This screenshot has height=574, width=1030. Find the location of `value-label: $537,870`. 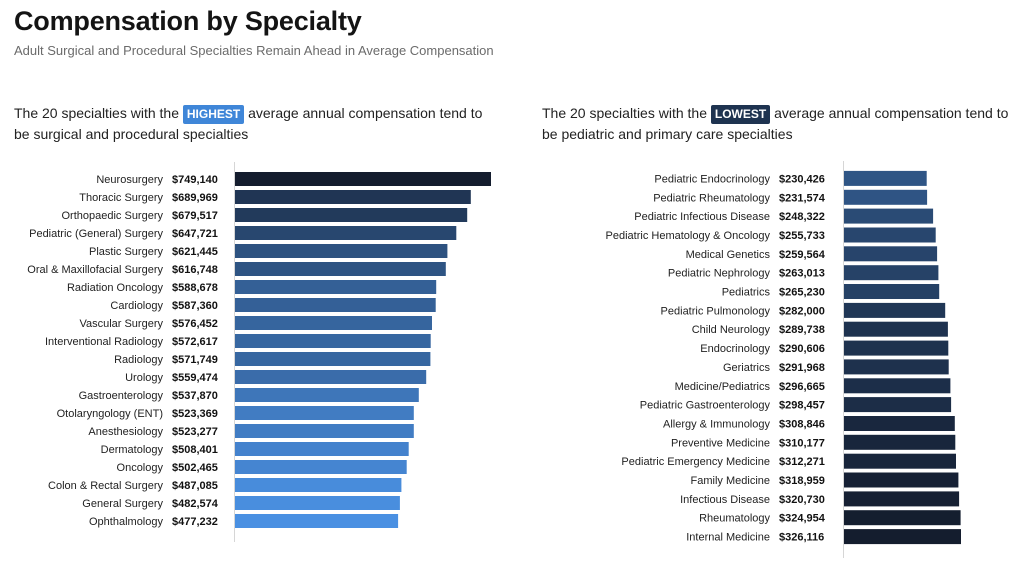

value-label: $537,870 is located at coordinates (195, 396).